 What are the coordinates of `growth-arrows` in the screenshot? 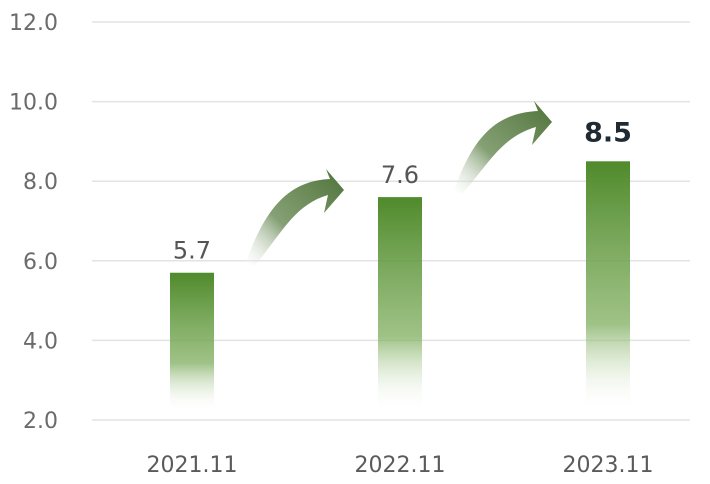 It's located at (399, 183).